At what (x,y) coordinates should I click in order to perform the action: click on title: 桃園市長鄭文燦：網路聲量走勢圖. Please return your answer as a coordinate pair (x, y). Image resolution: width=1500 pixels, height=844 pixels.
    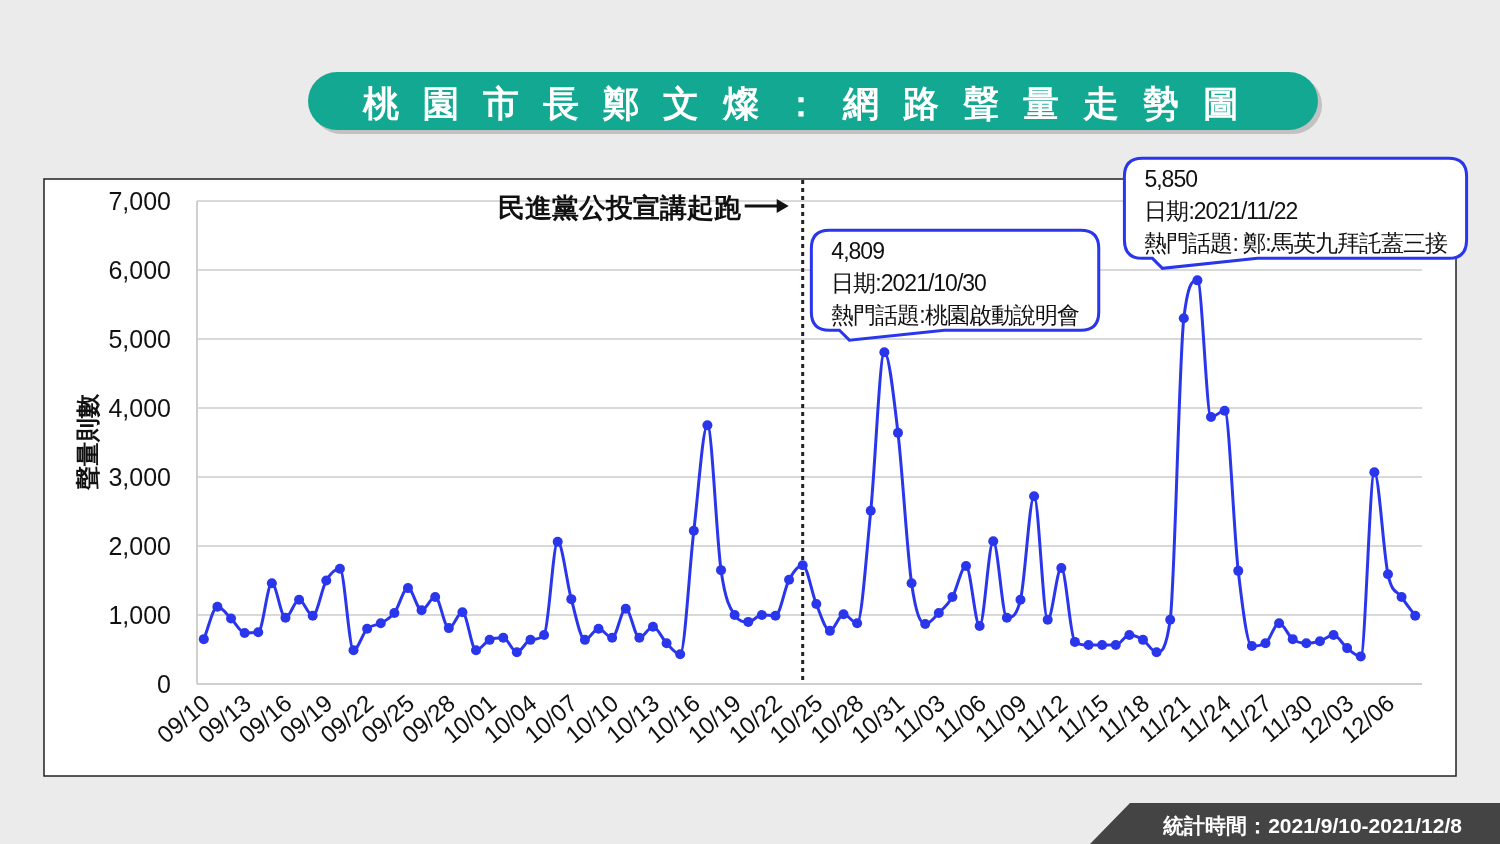
    Looking at the image, I should click on (815, 103).